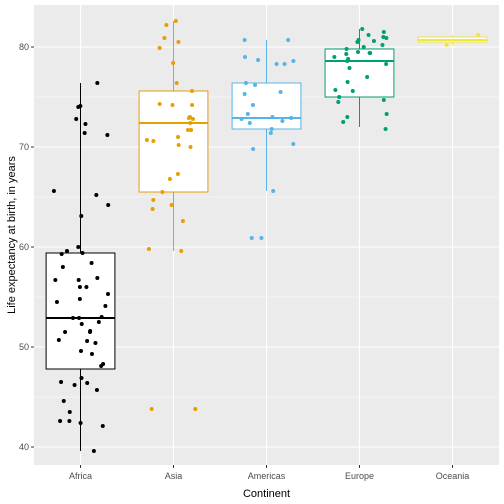 The height and width of the screenshot is (504, 504). Describe the element at coordinates (174, 476) in the screenshot. I see `x-tick-label: Asia` at that location.